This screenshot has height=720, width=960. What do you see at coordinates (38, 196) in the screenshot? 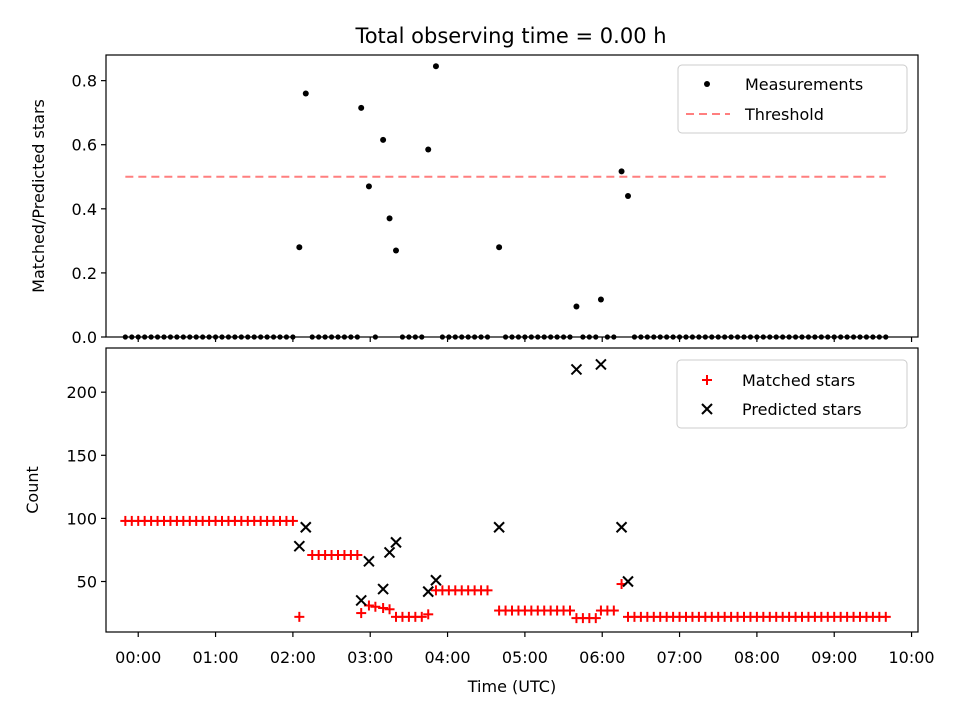
I see `top-y-axis-label: Matched/Predicted stars` at bounding box center [38, 196].